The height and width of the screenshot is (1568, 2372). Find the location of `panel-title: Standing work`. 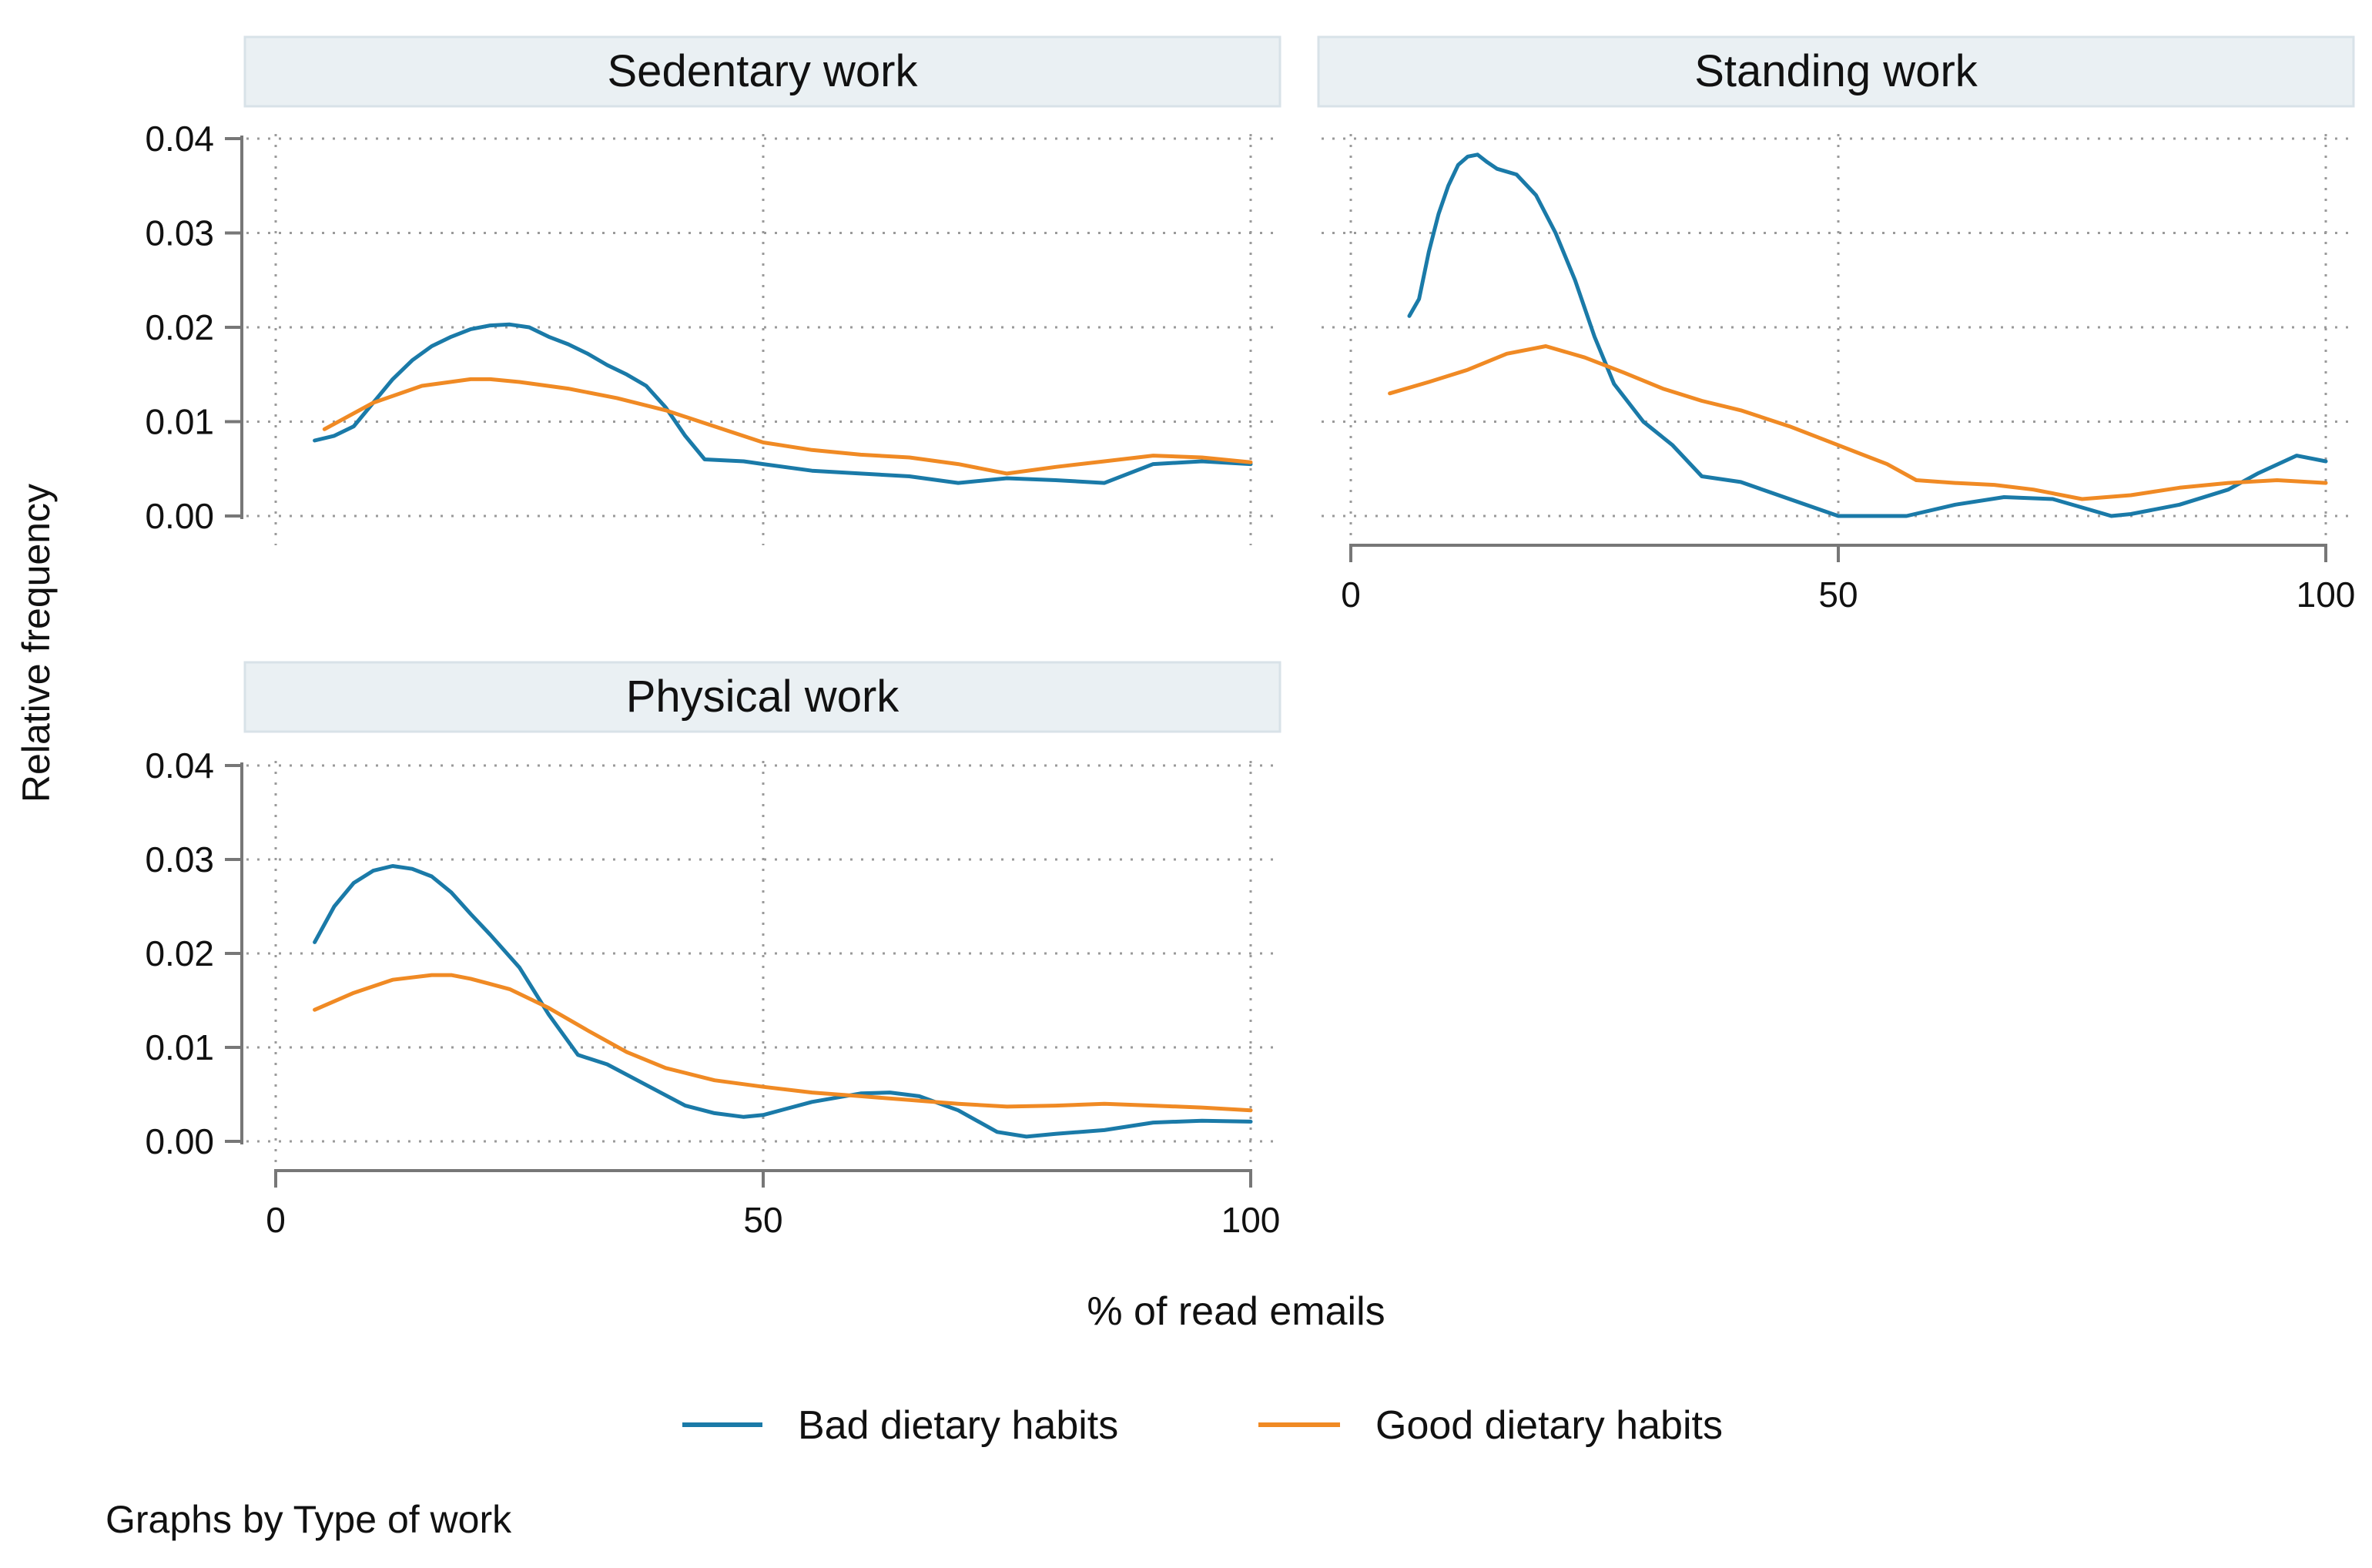

panel-title: Standing work is located at coordinates (1836, 71).